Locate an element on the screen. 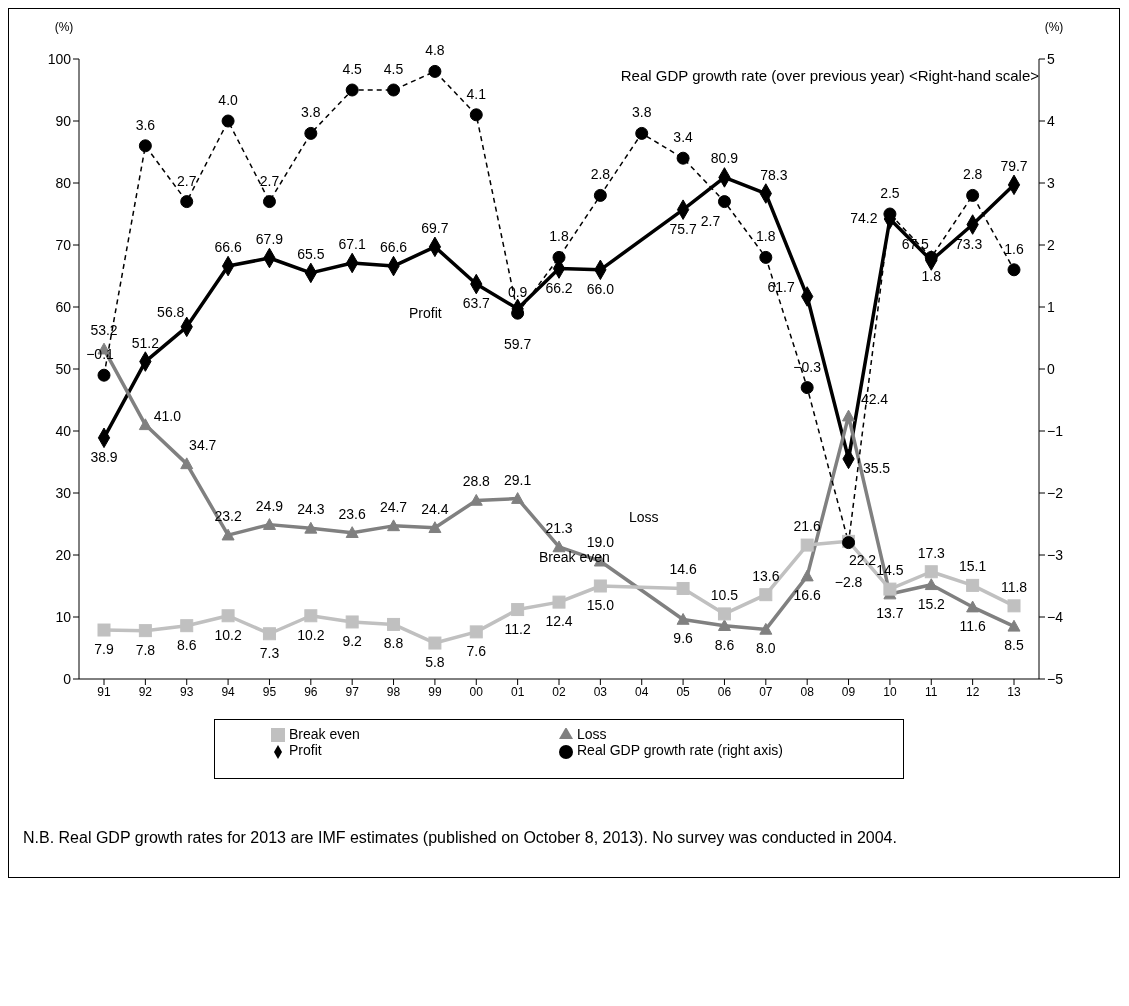 The image size is (1129, 1006). data-label: 61.7 is located at coordinates (781, 287).